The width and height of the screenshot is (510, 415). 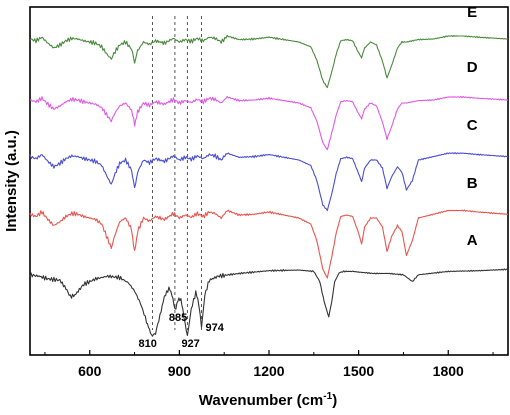 I want to click on x-tick-label-900: 900, so click(x=180, y=371).